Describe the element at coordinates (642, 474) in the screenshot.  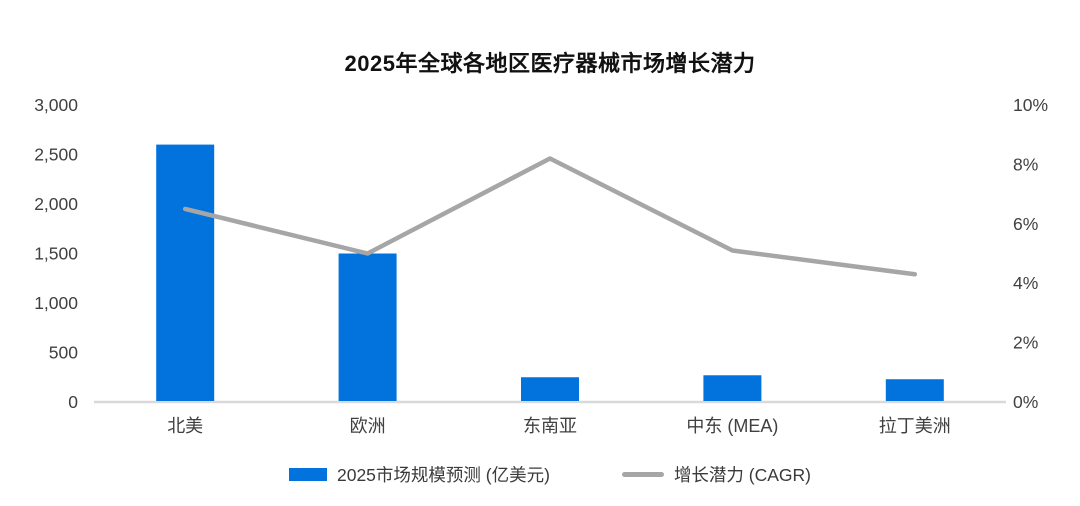
I see `legend-line-swatch` at that location.